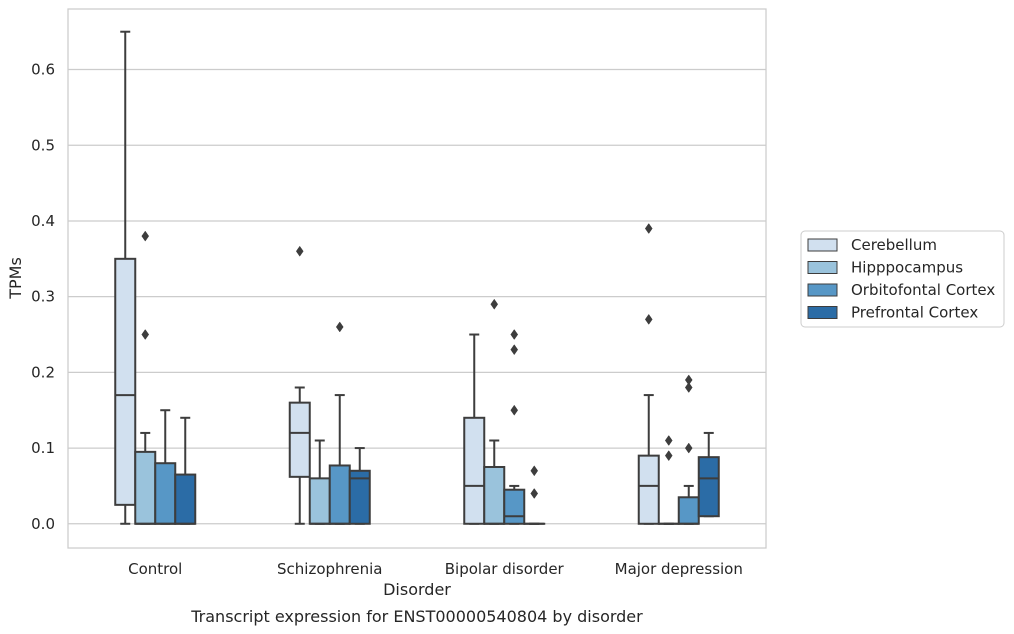 This screenshot has height=634, width=1014. Describe the element at coordinates (43, 448) in the screenshot. I see `y-tick-label: 0.1` at that location.